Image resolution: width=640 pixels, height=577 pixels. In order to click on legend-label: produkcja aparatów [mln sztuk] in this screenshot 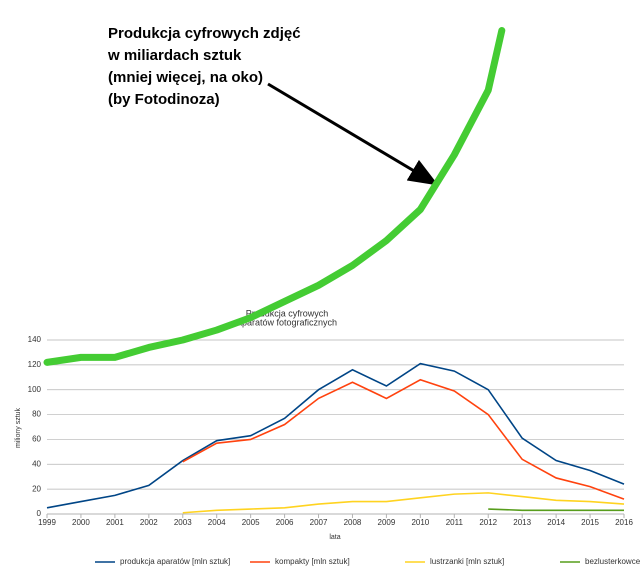, I will do `click(175, 561)`.